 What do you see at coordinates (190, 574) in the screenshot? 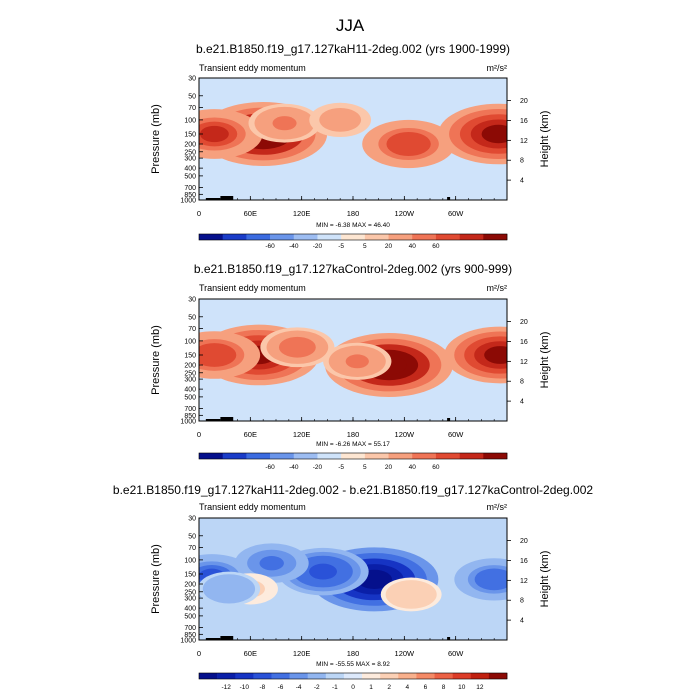
I see `y-tick-label: 150` at bounding box center [190, 574].